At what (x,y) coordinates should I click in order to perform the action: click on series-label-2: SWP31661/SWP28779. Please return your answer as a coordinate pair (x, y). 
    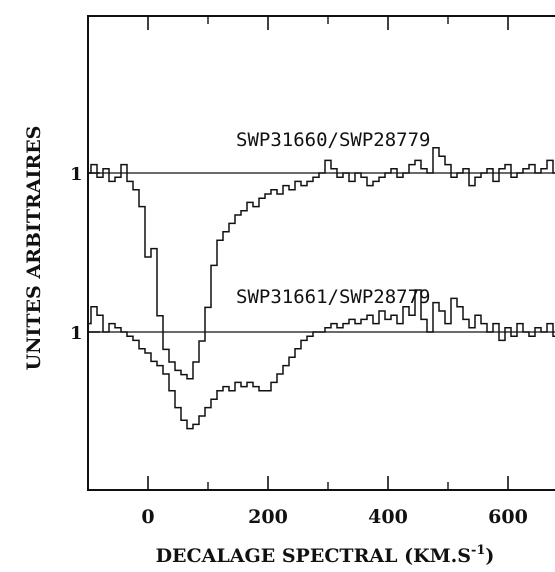
    Looking at the image, I should click on (333, 297).